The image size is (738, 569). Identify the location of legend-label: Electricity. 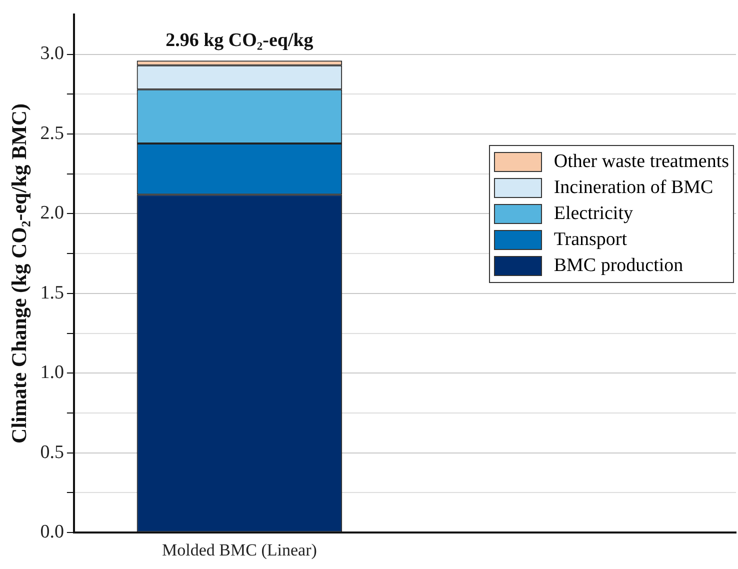
(593, 213).